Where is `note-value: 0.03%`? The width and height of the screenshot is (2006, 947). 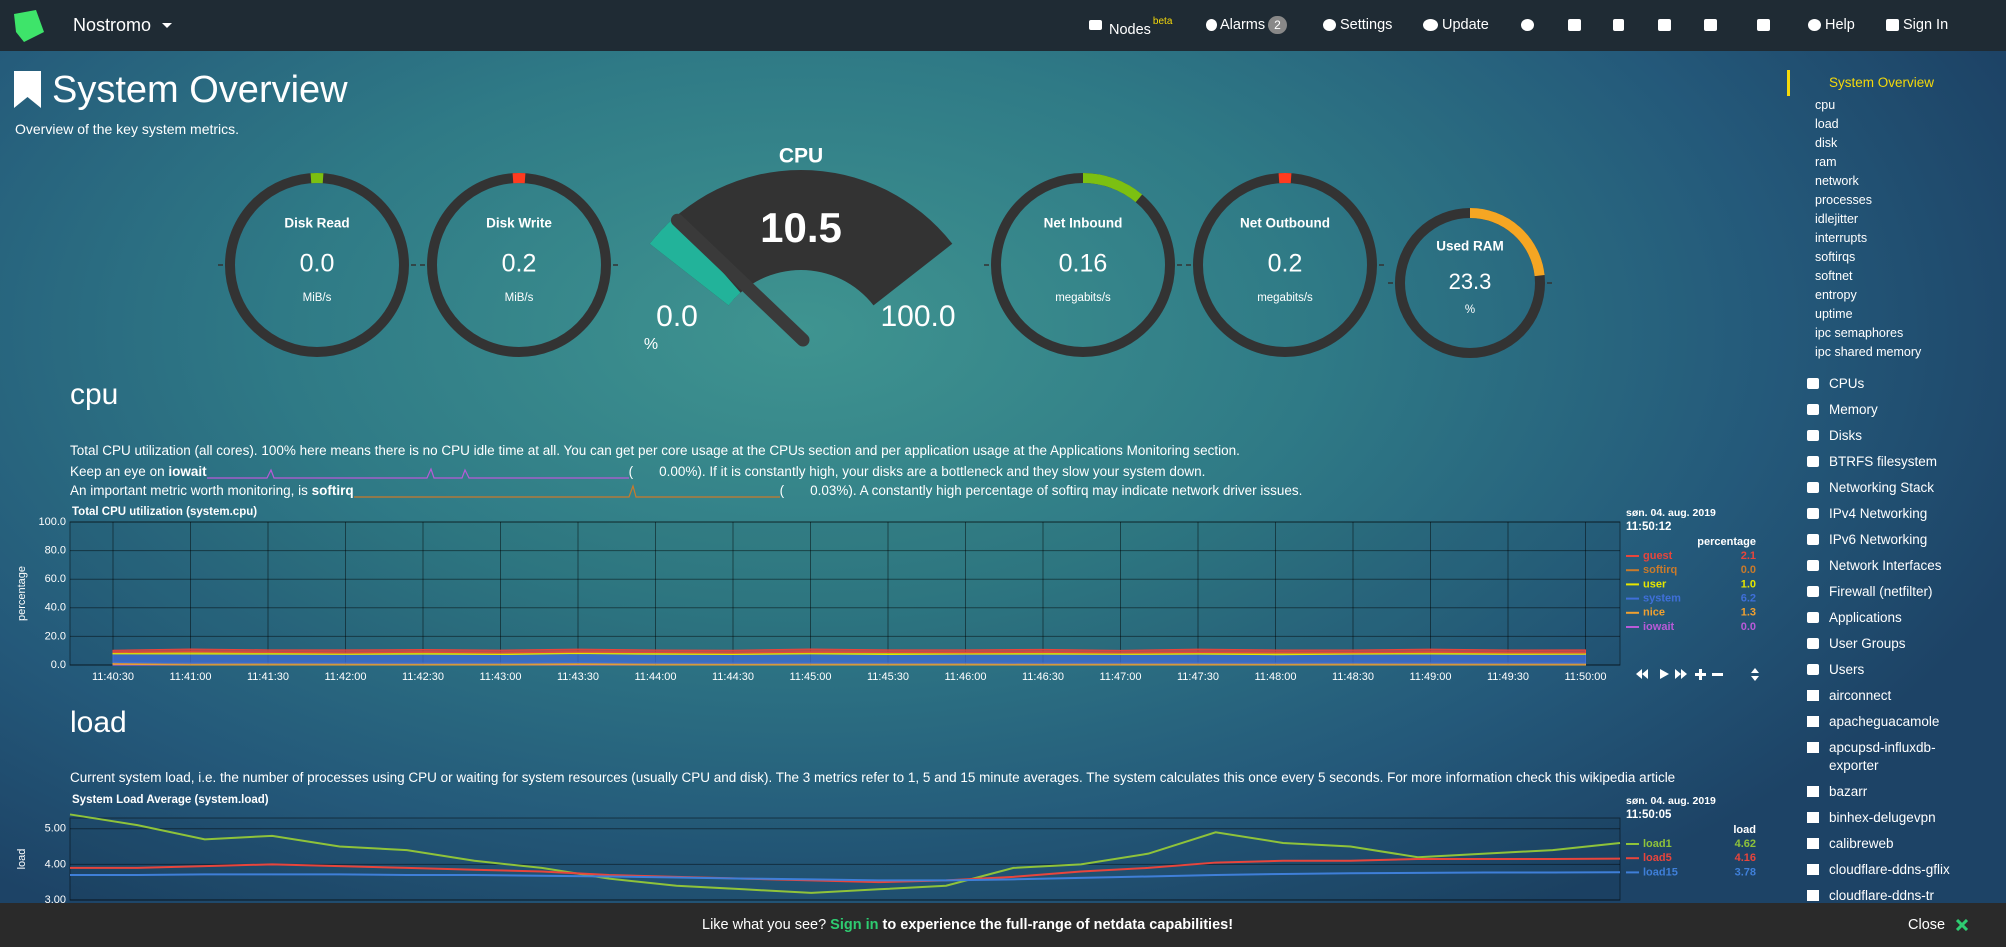 note-value: 0.03% is located at coordinates (829, 490).